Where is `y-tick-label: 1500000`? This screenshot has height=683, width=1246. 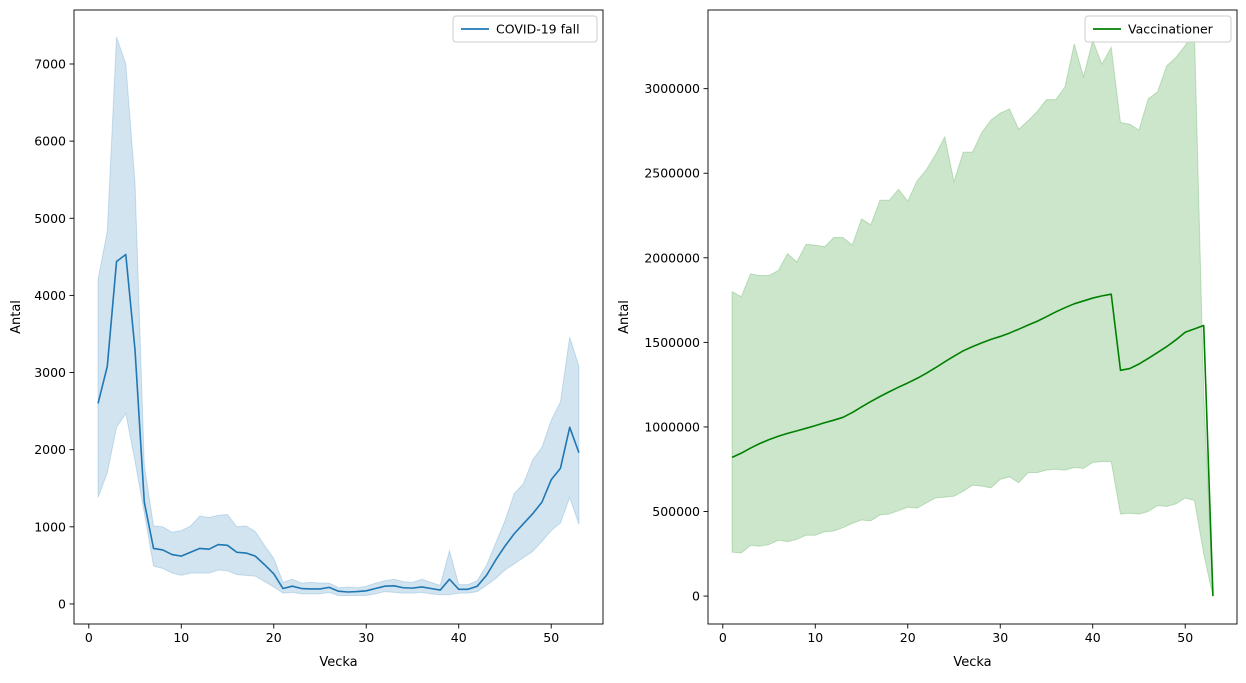
y-tick-label: 1500000 is located at coordinates (672, 342).